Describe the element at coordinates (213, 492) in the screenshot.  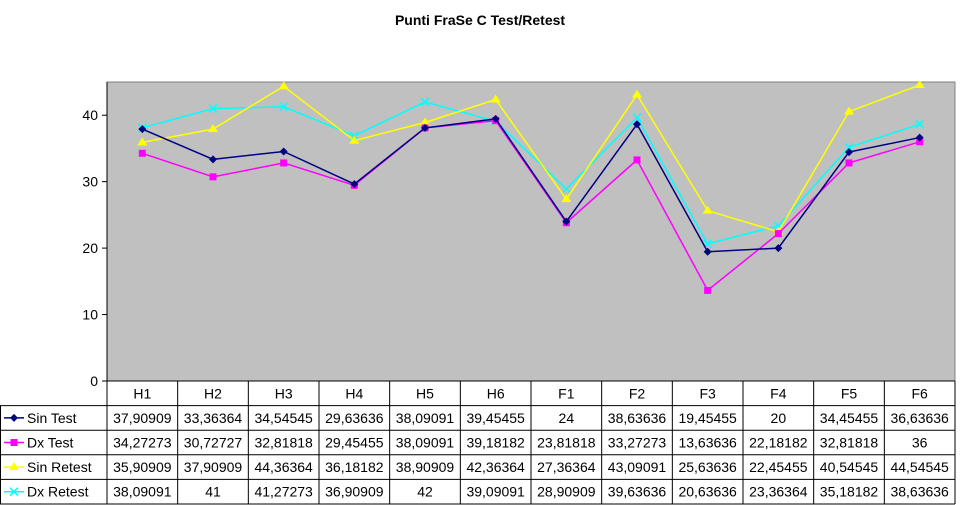
I see `data-label: 41` at that location.